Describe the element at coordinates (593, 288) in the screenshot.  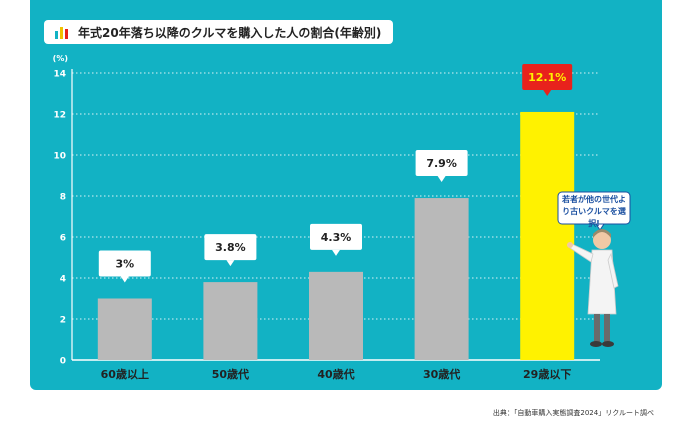
I see `person-illustration` at that location.